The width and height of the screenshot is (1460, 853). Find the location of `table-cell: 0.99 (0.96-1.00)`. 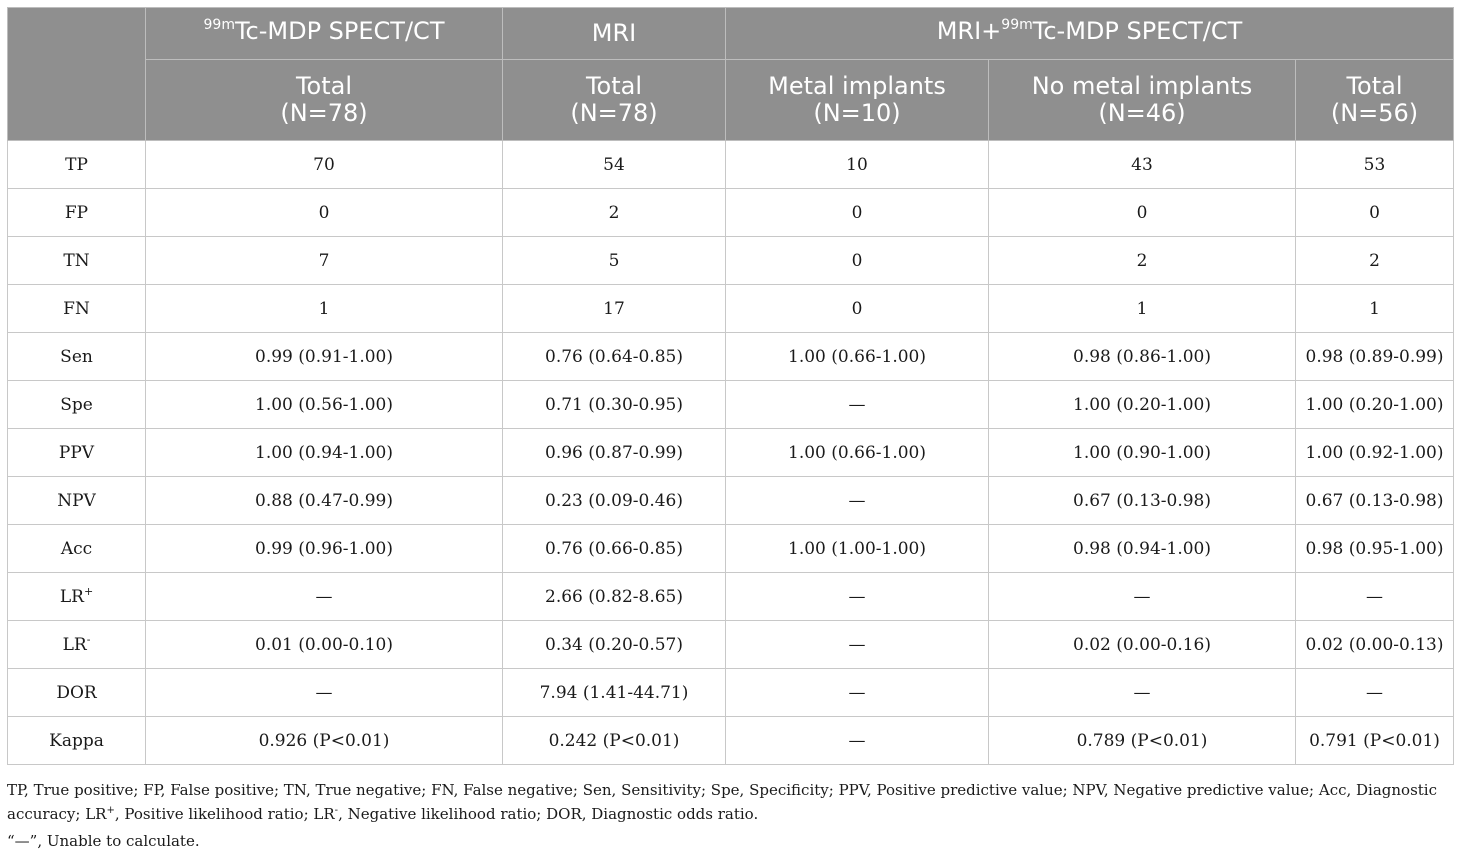

table-cell: 0.99 (0.96-1.00) is located at coordinates (324, 548).